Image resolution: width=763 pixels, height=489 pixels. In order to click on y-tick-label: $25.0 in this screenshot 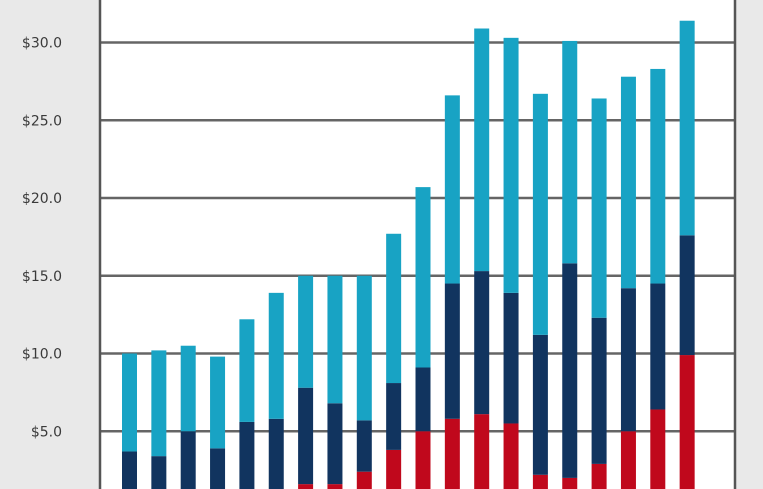, I will do `click(42, 121)`.